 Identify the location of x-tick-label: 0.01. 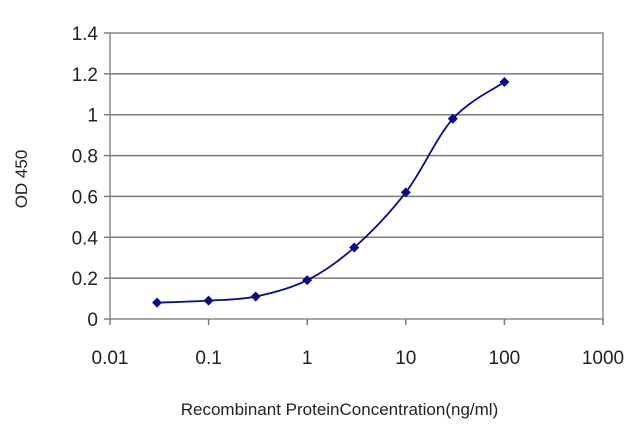
(110, 358).